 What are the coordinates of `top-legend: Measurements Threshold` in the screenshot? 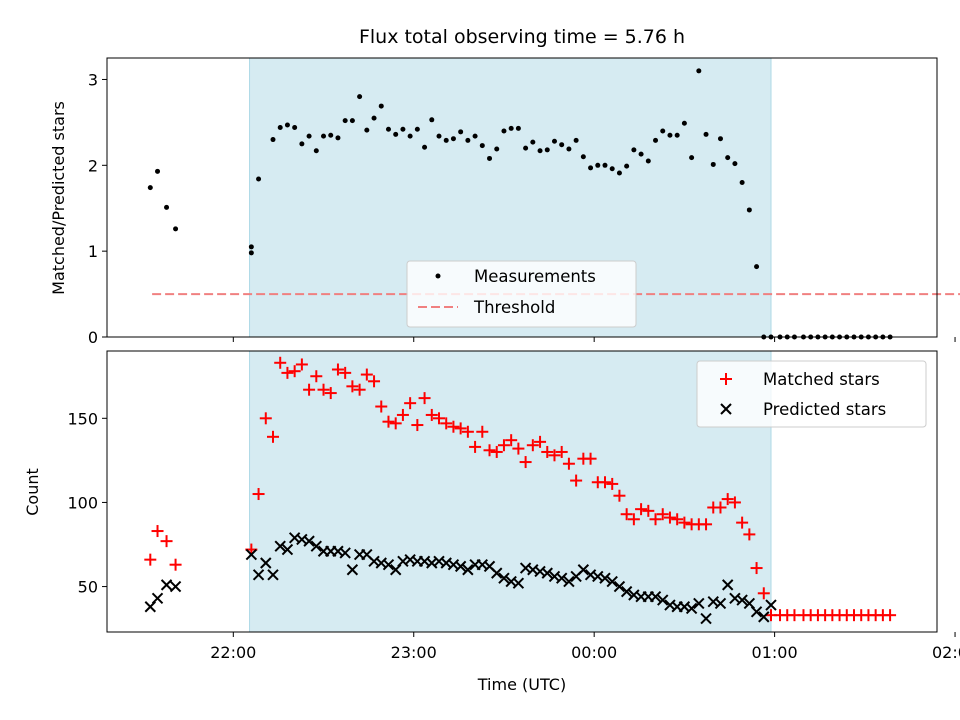 It's located at (521, 294).